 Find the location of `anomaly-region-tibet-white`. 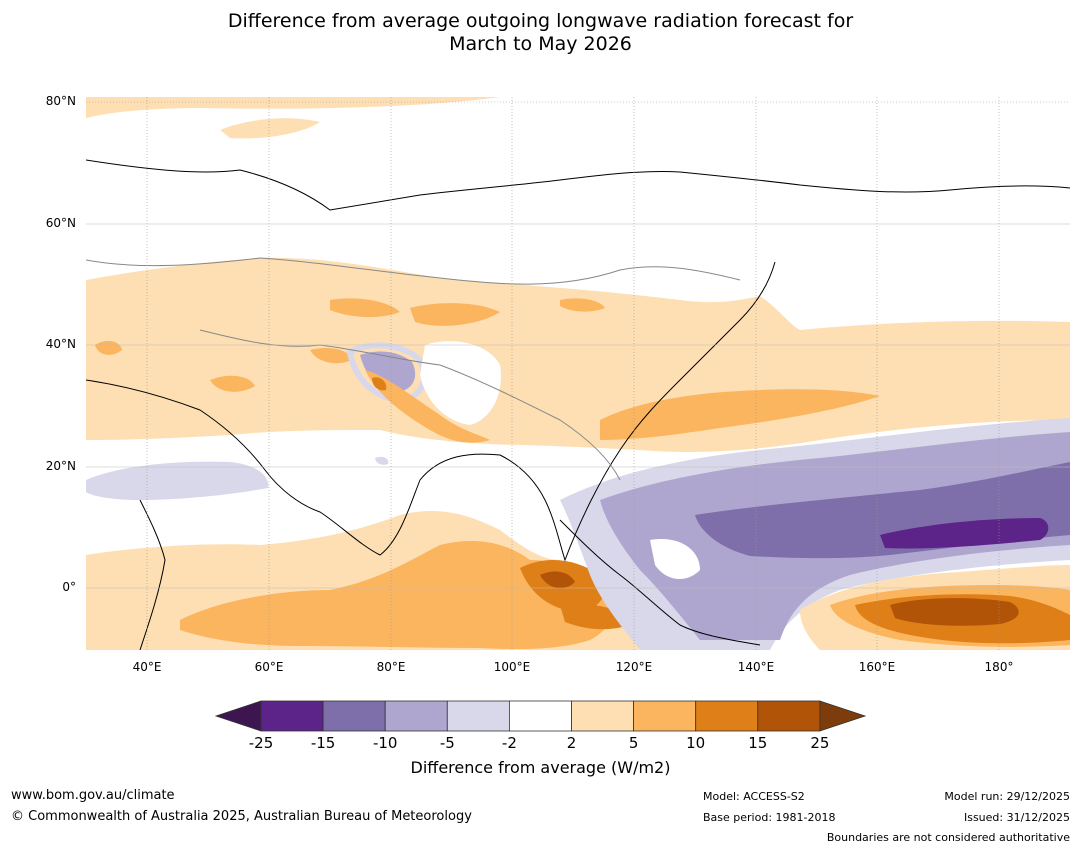

anomaly-region-tibet-white is located at coordinates (460, 383).